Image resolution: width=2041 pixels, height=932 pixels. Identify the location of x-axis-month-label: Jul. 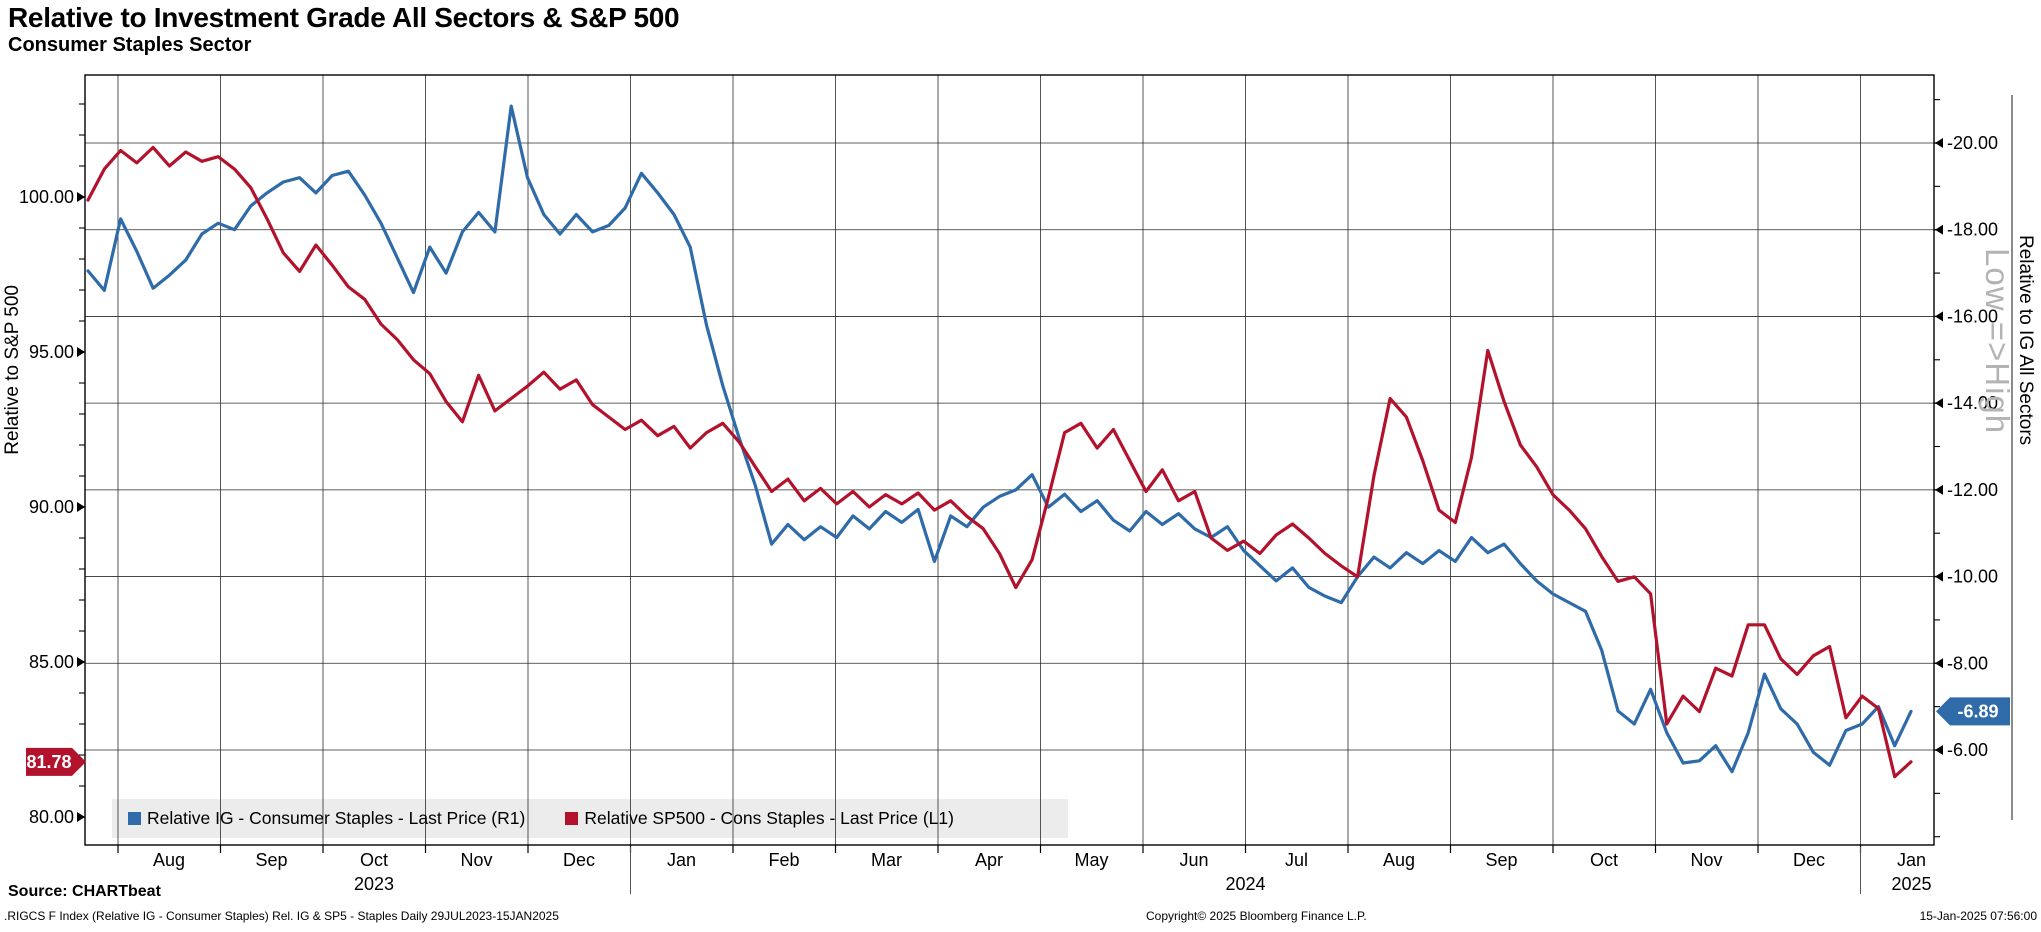
(1296, 860).